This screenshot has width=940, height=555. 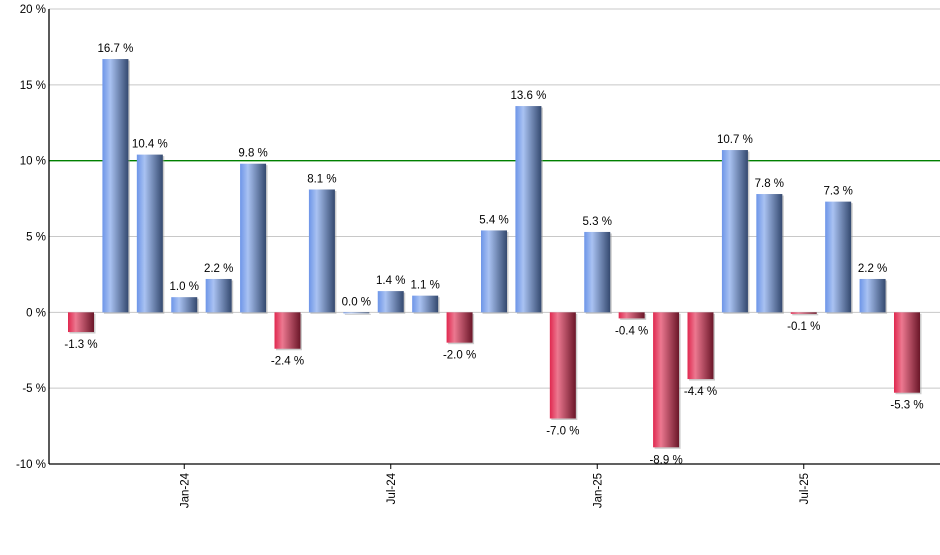 I want to click on x-tick-label: Jul-24, so click(x=392, y=488).